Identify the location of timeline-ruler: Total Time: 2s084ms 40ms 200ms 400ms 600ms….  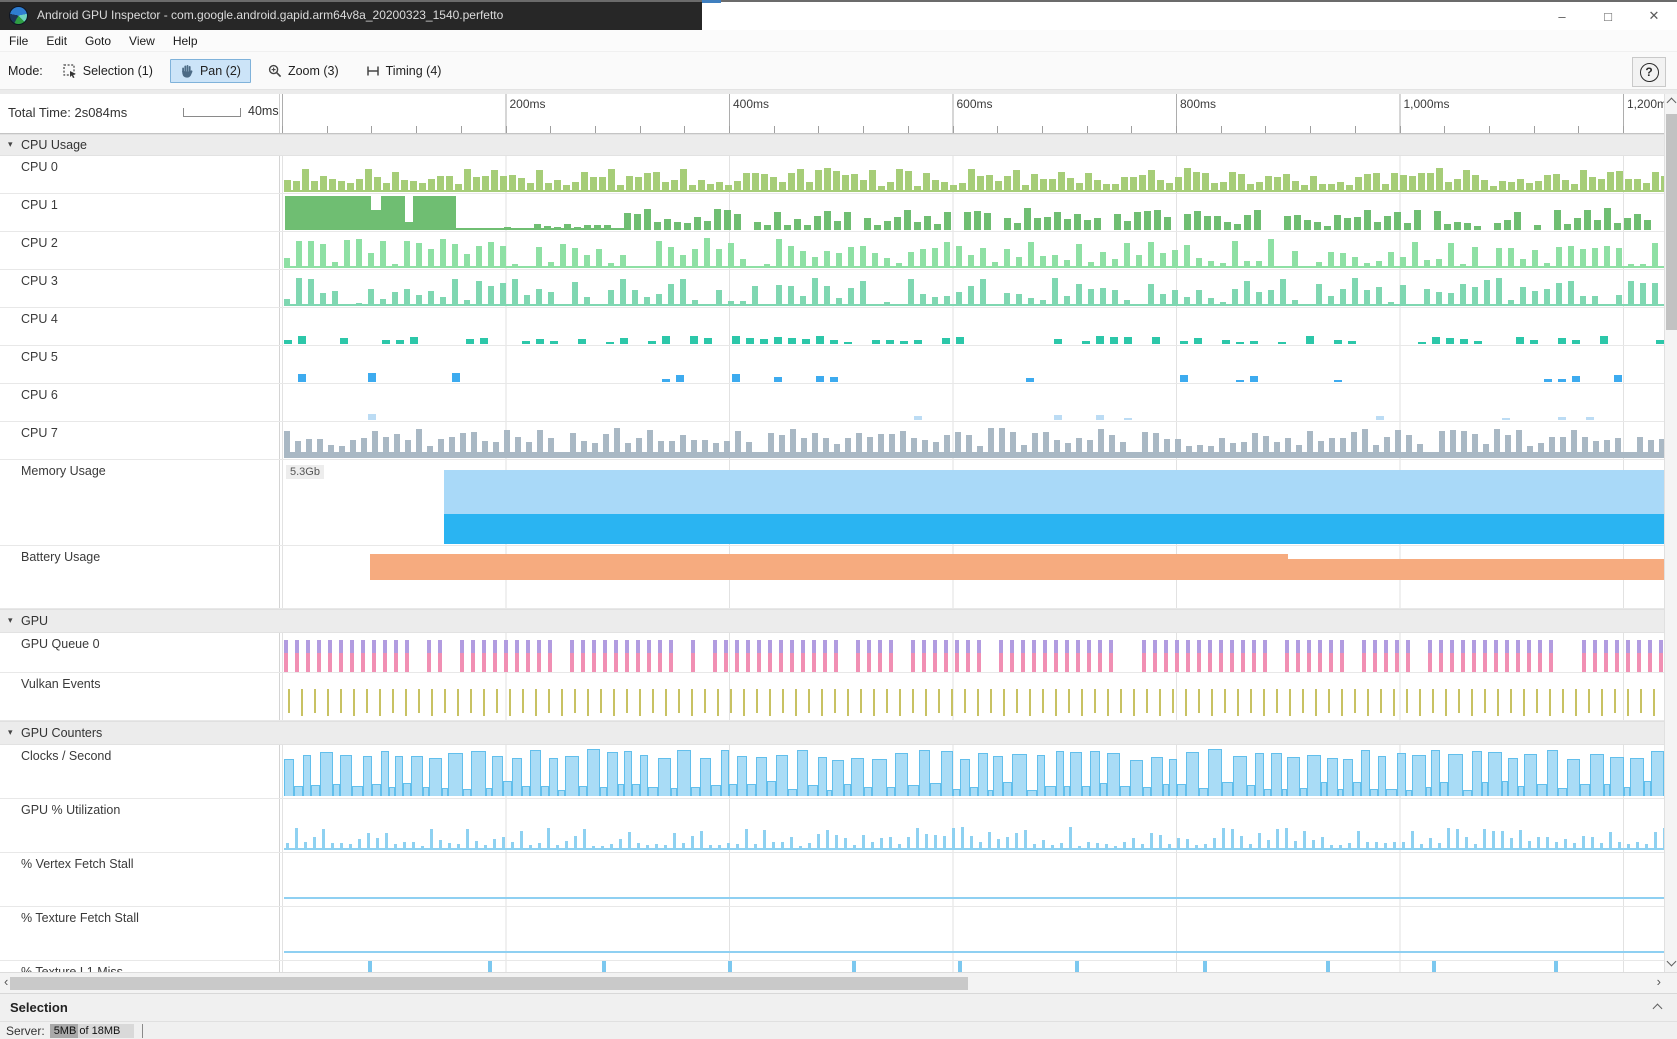
(838, 114).